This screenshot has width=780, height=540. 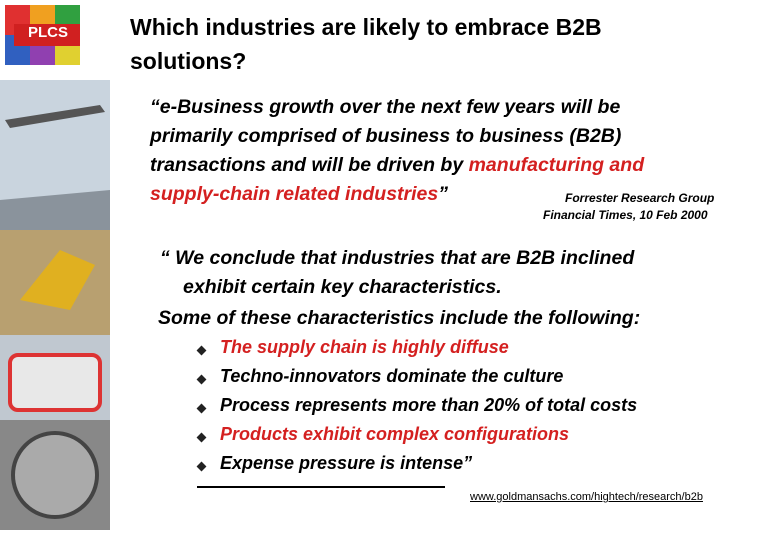 I want to click on source: Financial Times, 10 Feb 2000, so click(x=625, y=215).